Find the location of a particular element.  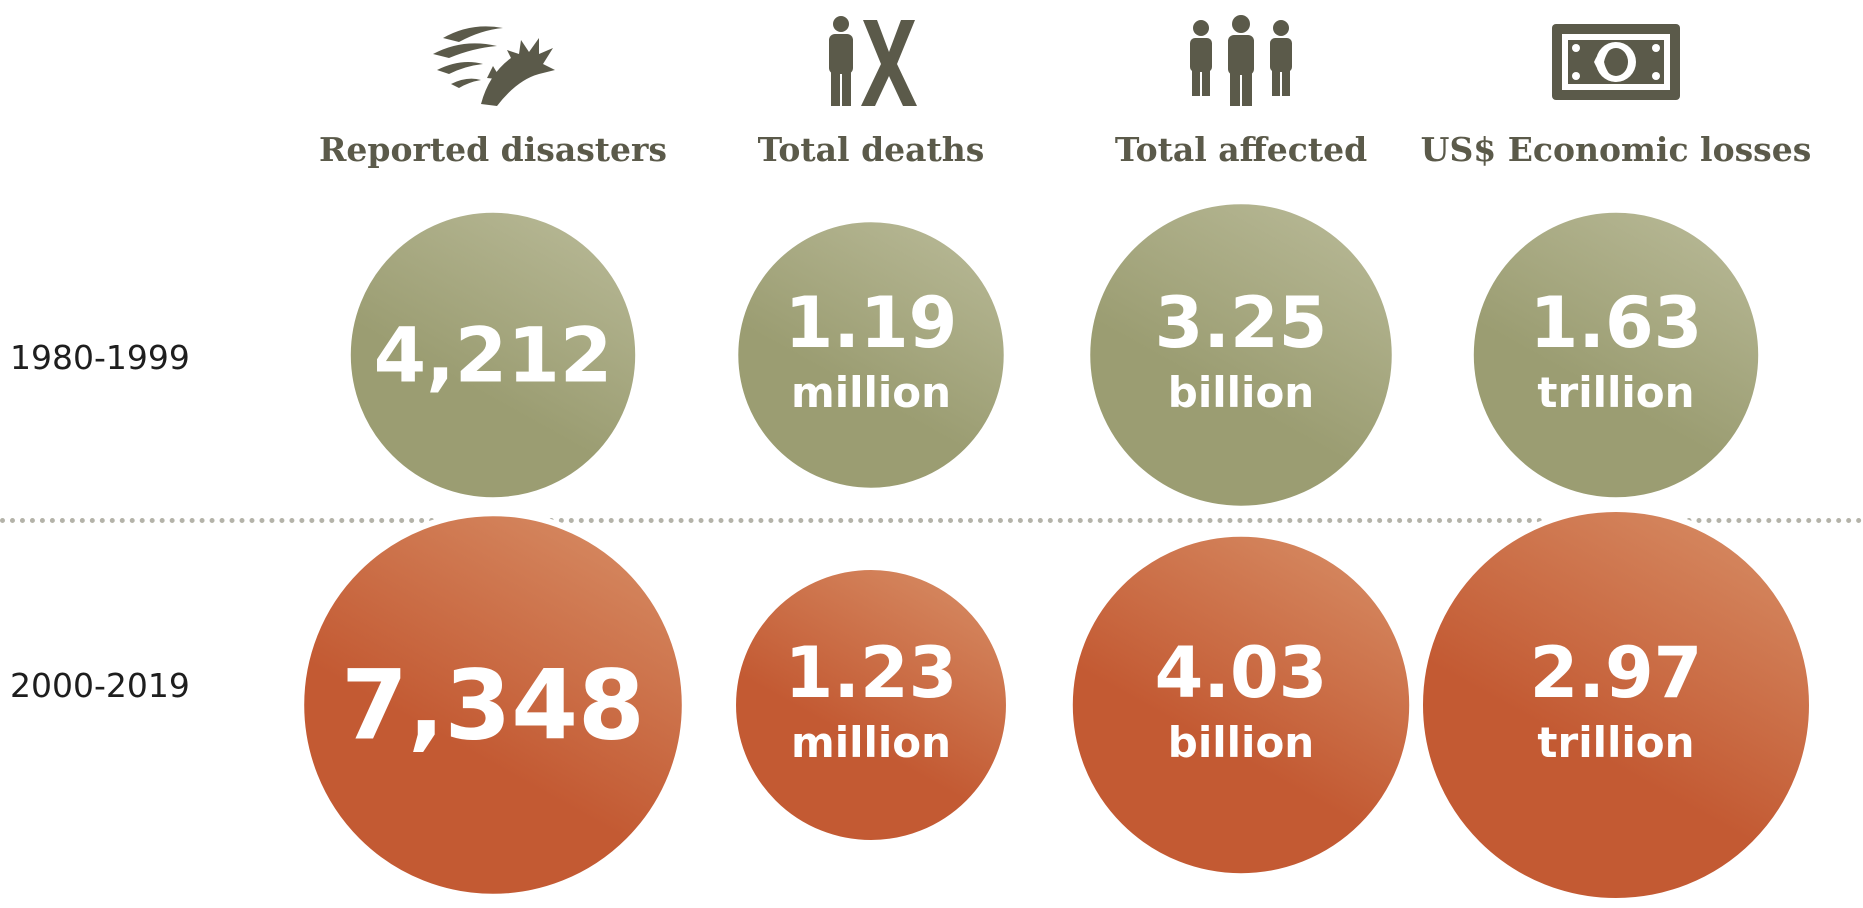

category-label-disasters: Reported disasters is located at coordinates (493, 149).